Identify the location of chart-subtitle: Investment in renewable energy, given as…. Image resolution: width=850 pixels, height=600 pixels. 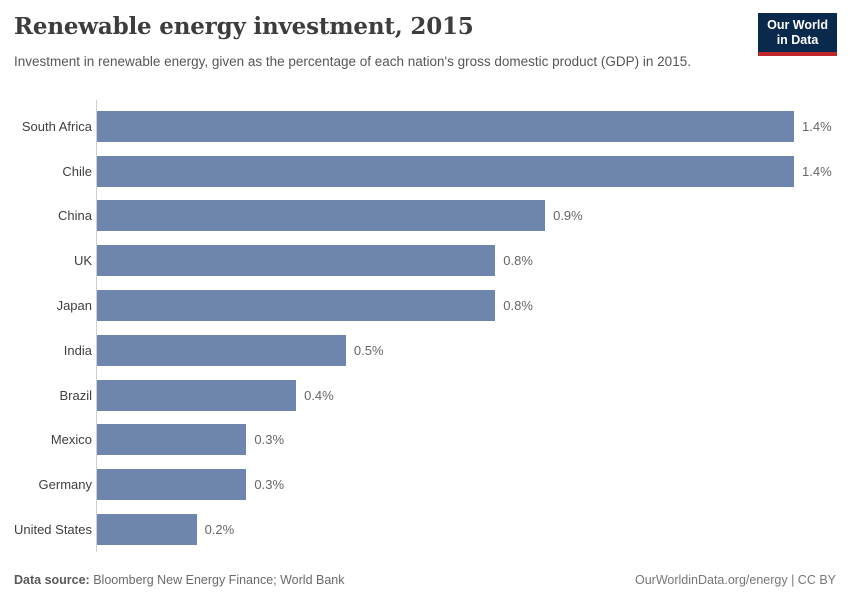
(352, 61).